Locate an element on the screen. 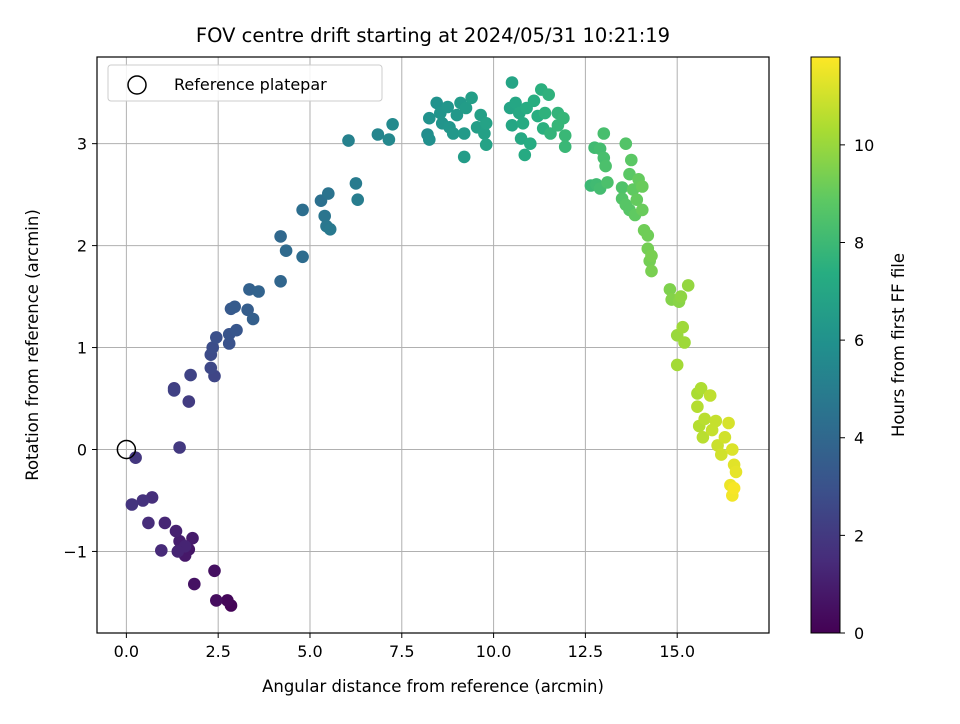 This screenshot has width=960, height=724. colorbar-tick-label: 10 is located at coordinates (864, 145).